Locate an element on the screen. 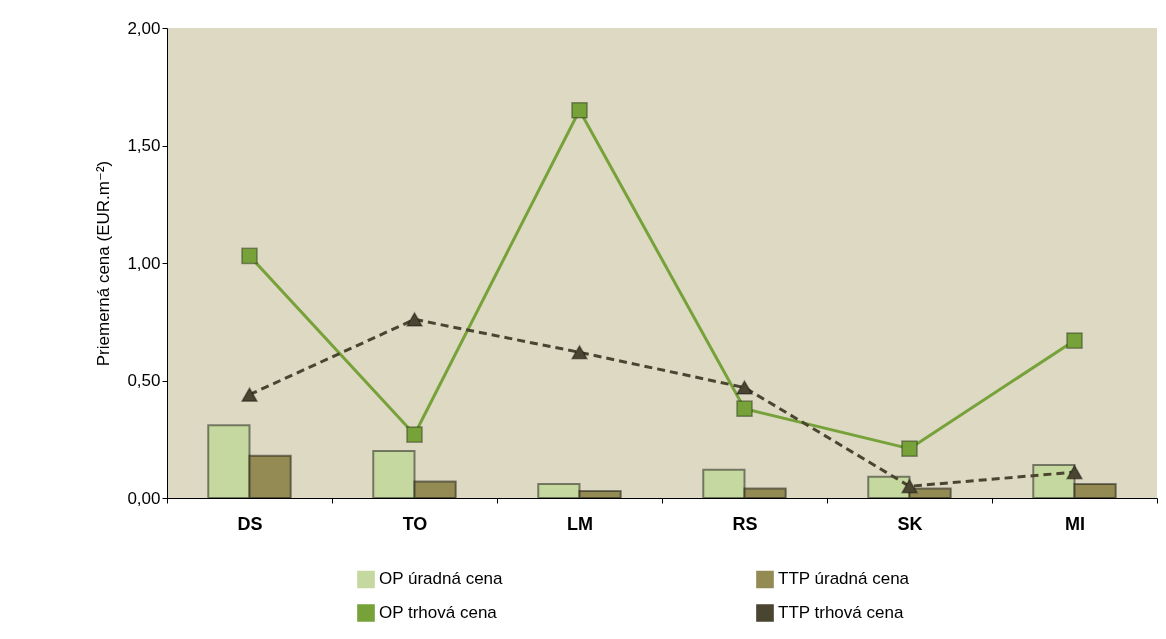  legend-label: OP trhová cena is located at coordinates (438, 612).